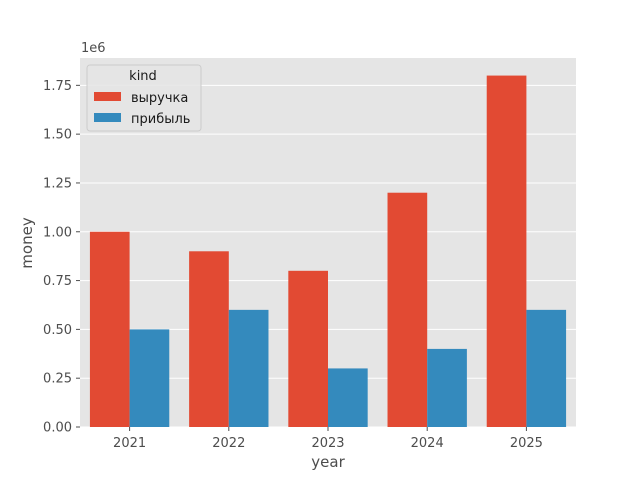 The height and width of the screenshot is (480, 640). I want to click on y-tick-label: 0.00, so click(57, 428).